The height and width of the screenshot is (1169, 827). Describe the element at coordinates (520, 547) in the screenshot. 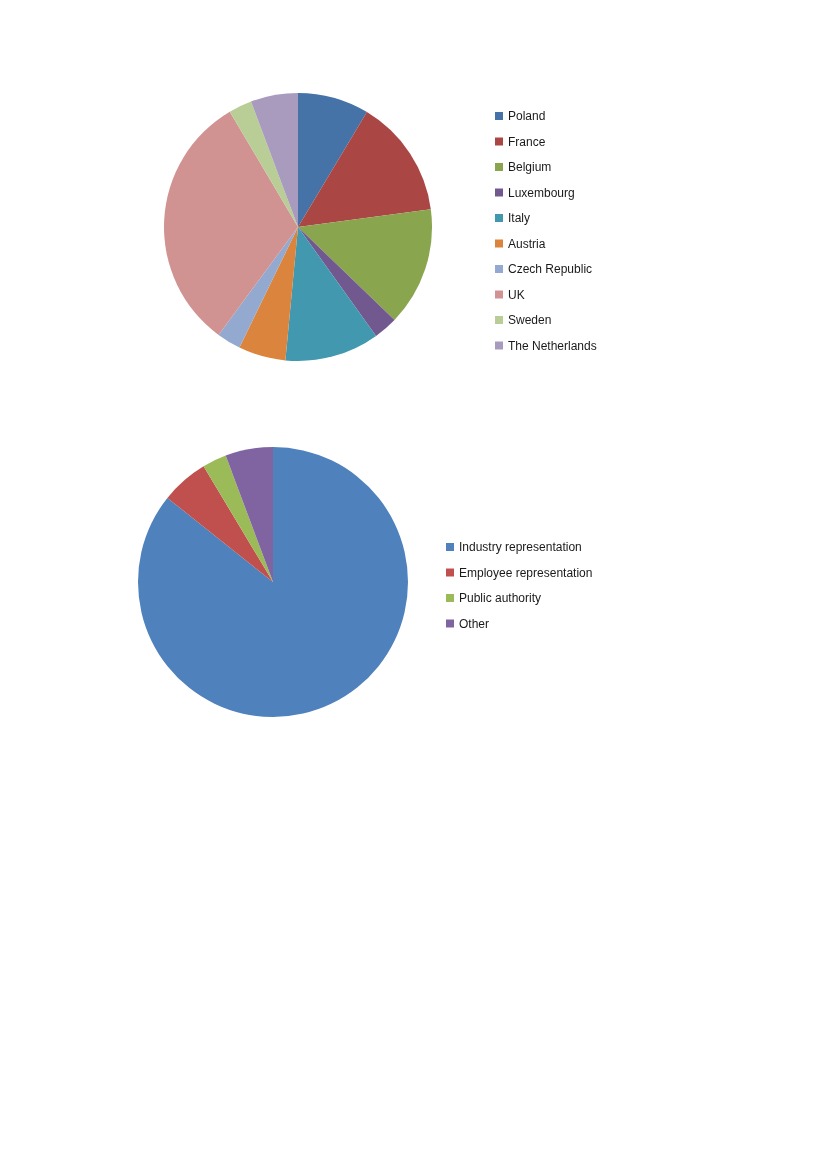

I see `legend-label: Industry representation` at that location.